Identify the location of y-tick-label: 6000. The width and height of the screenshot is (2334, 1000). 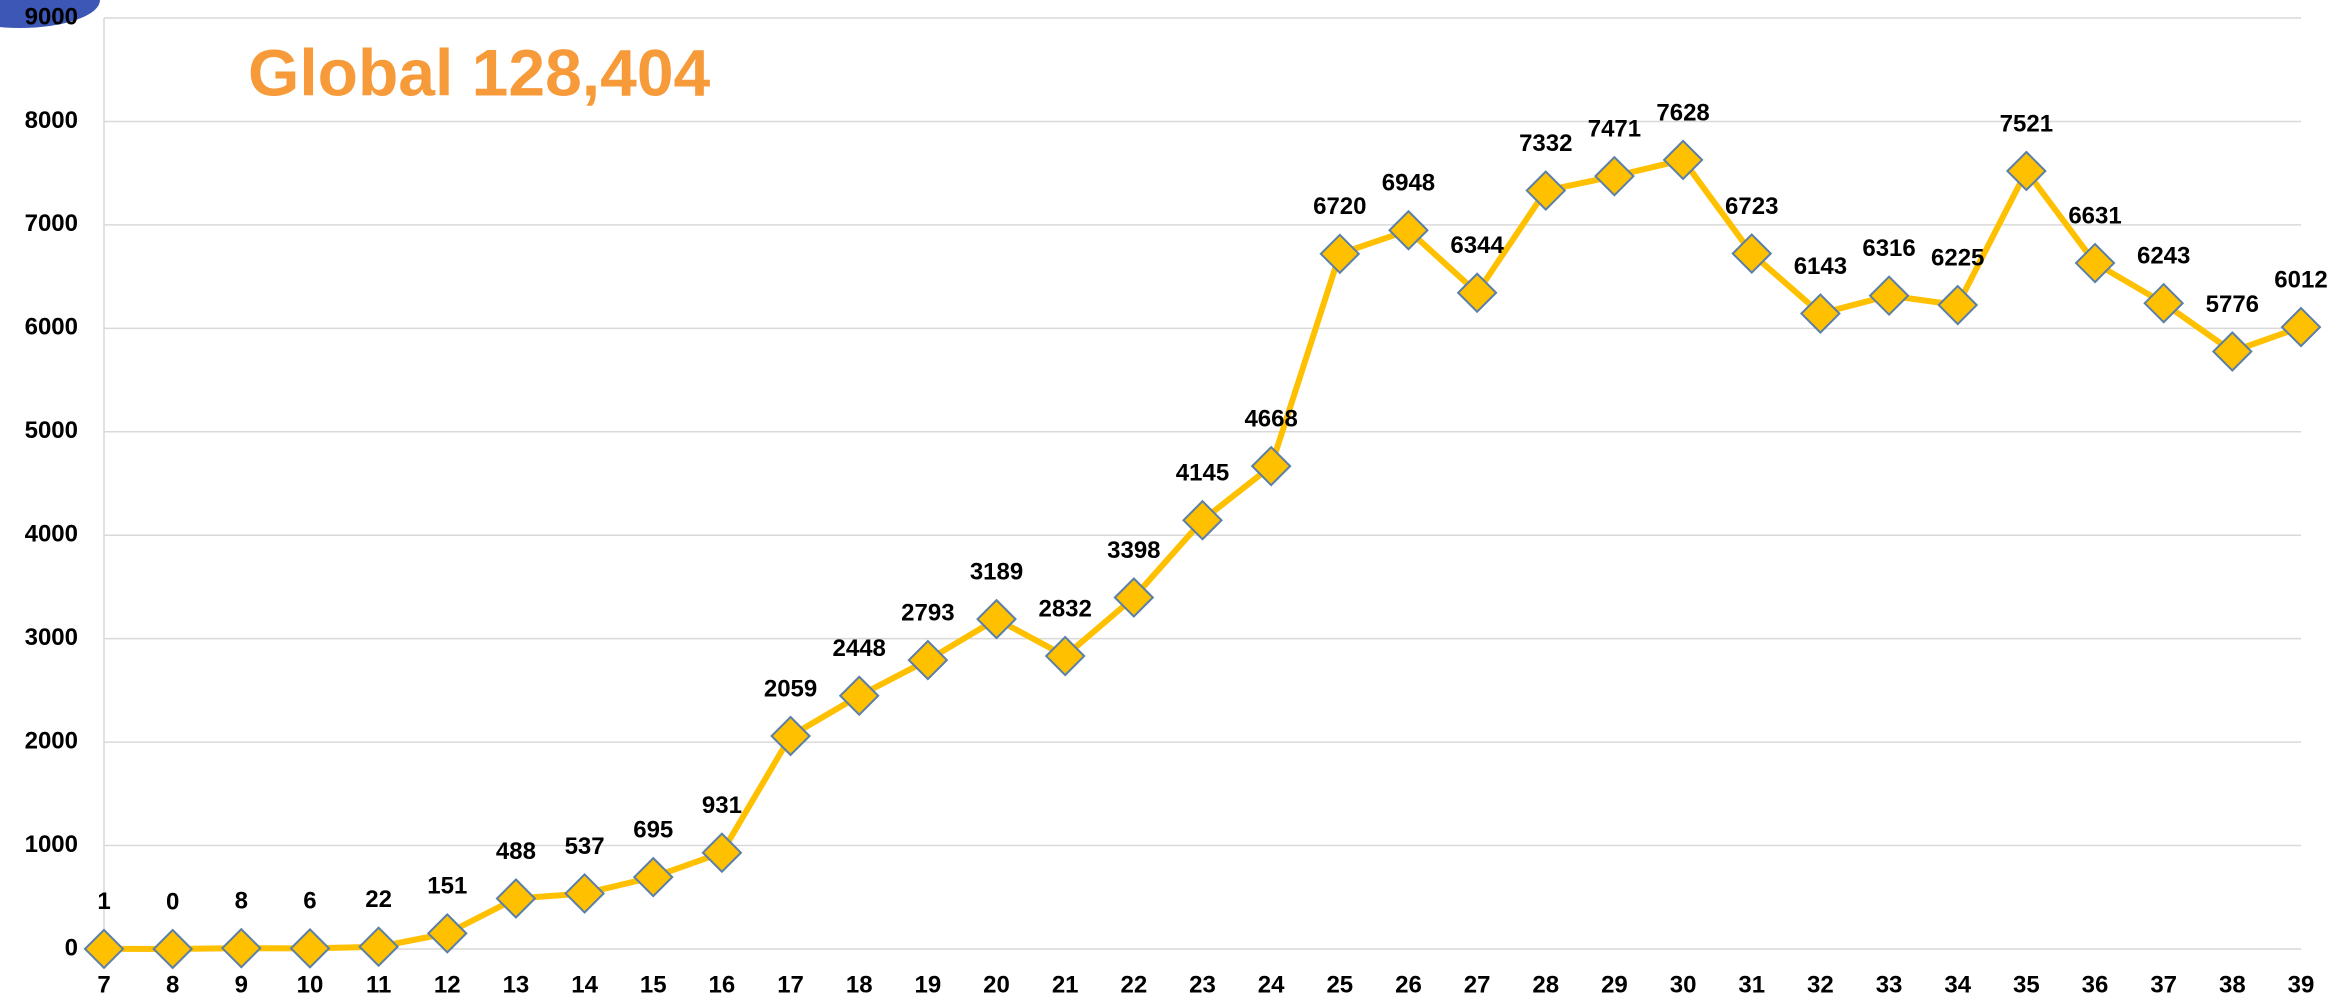
(51, 327).